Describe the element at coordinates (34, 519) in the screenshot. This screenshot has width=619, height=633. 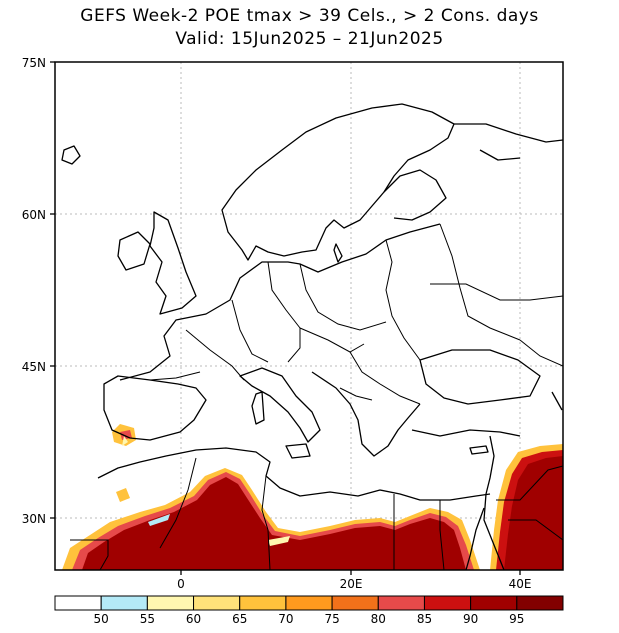
I see `lat-label-30n: 30N` at that location.